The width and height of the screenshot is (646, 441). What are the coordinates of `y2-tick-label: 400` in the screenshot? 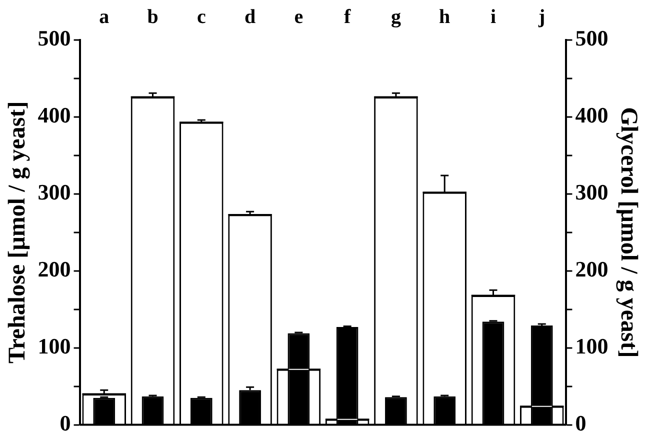 It's located at (591, 115).